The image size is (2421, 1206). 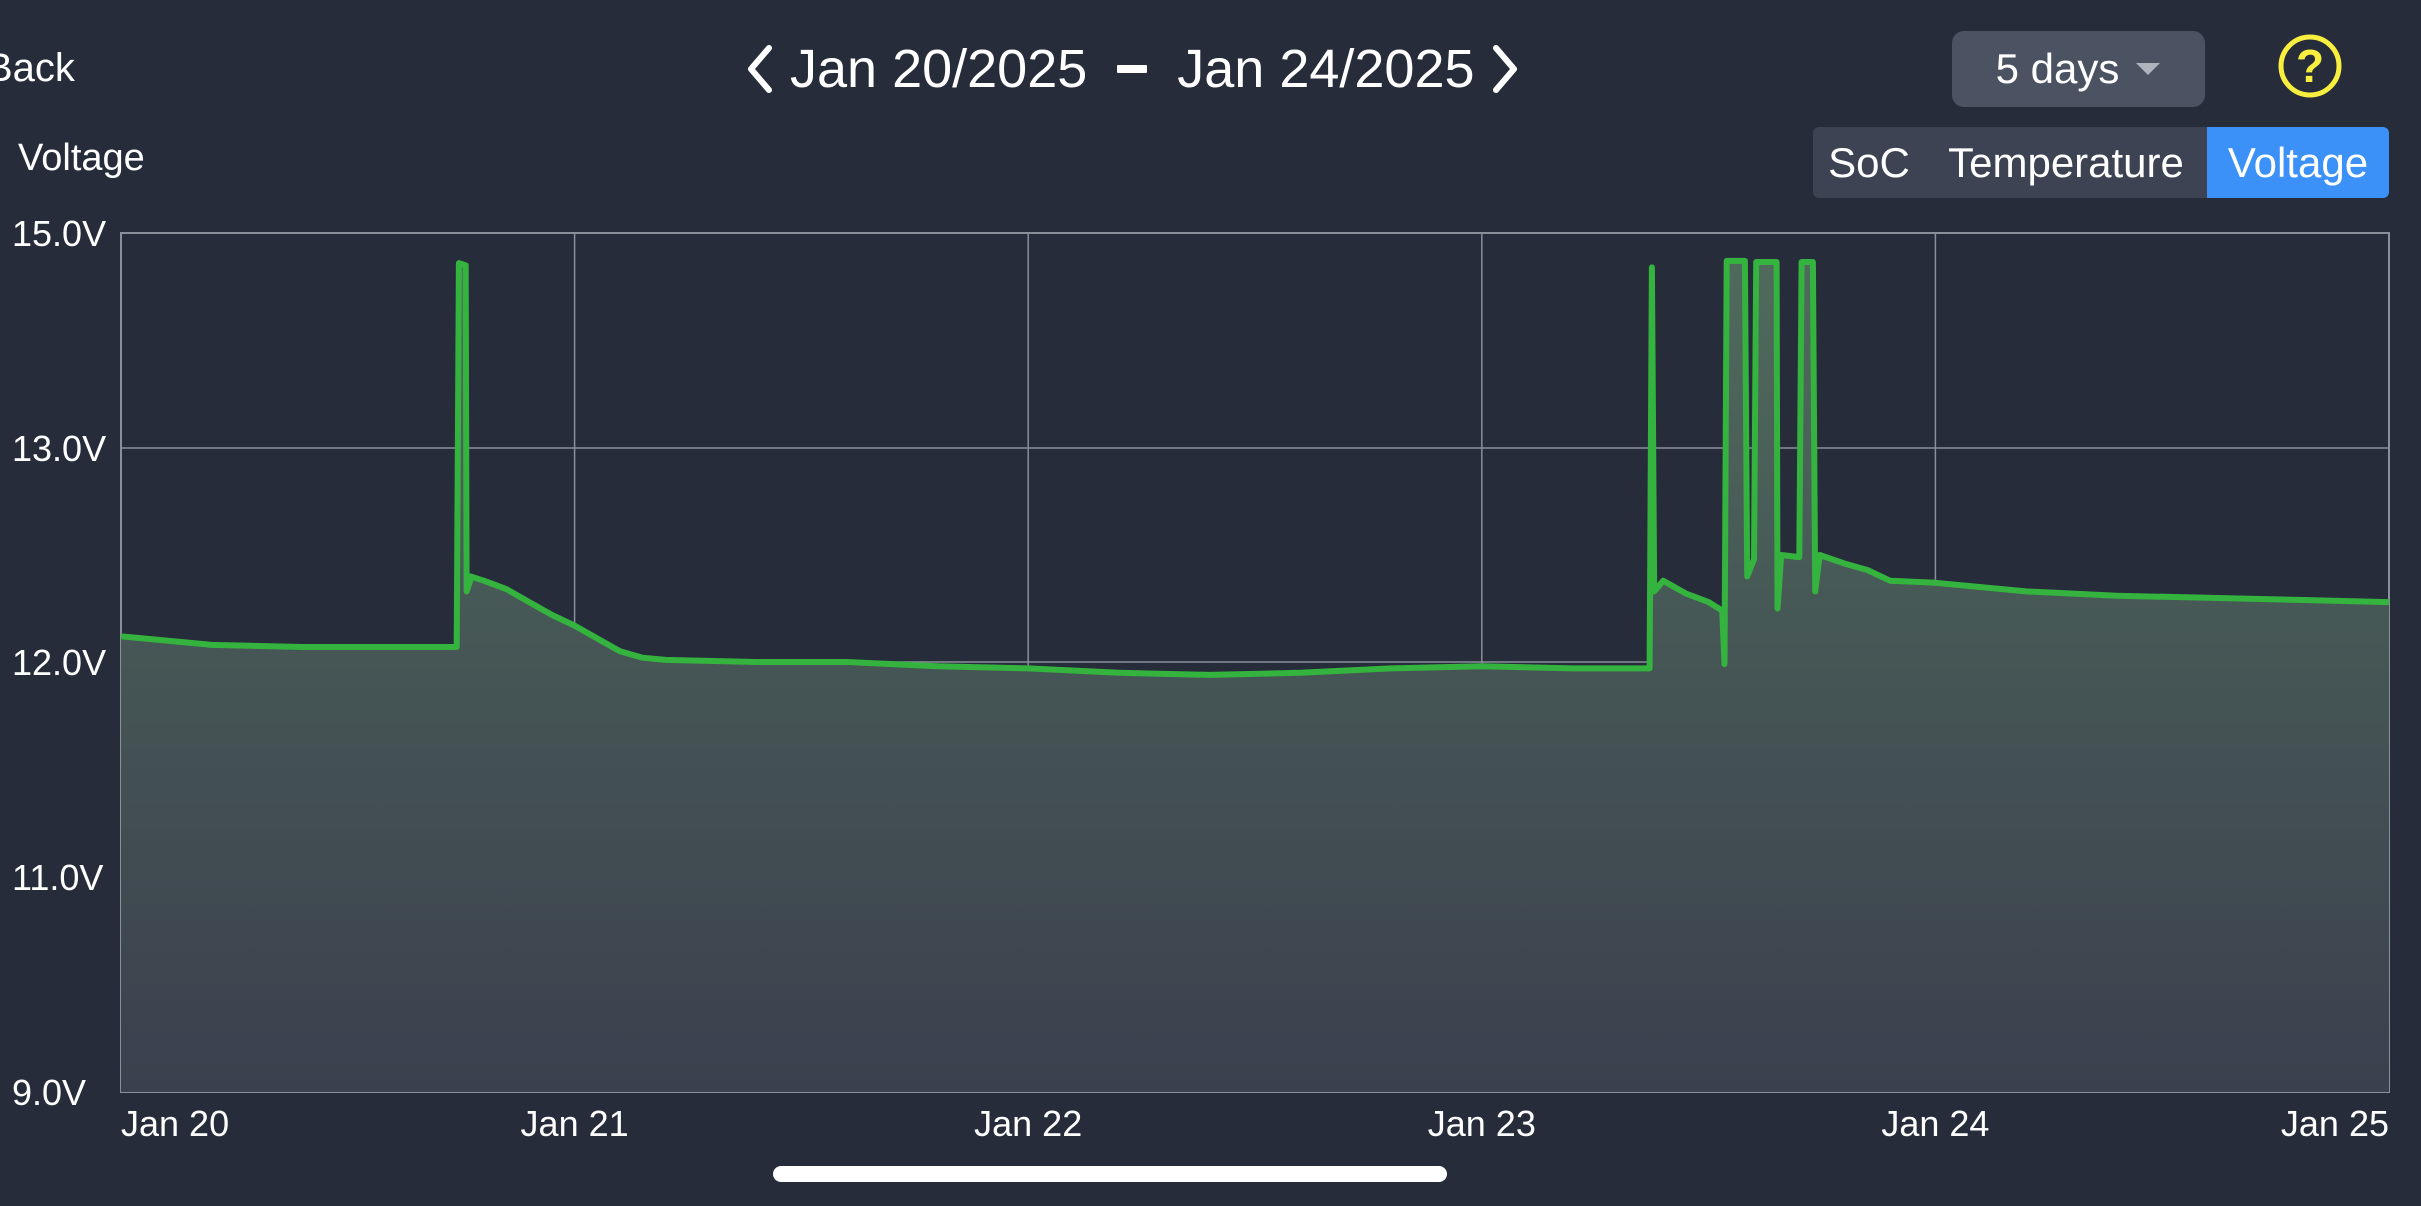 I want to click on start-date: Jan 20/2025, so click(x=939, y=69).